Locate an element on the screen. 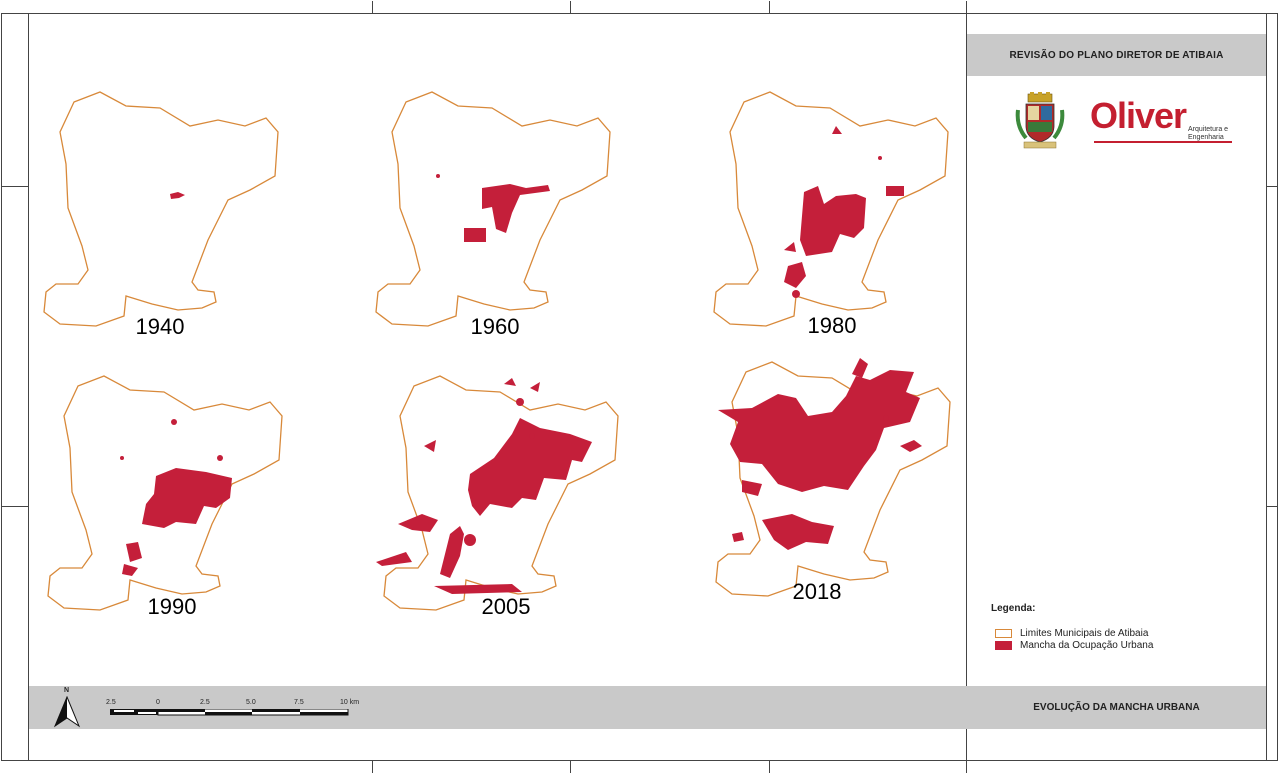 This screenshot has height=774, width=1280. map-2005 is located at coordinates (497, 493).